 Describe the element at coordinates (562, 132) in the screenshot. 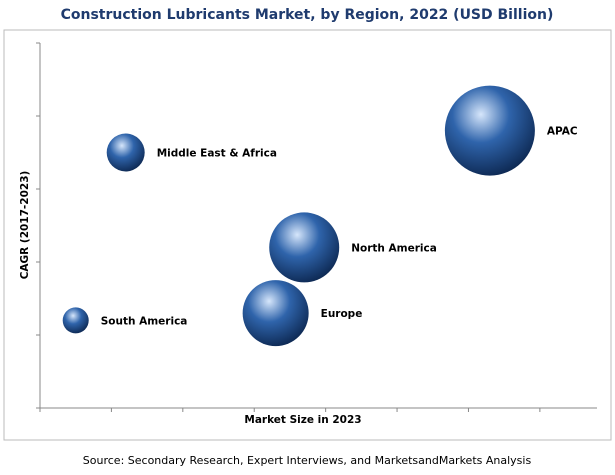

I see `bubble-label: APAC` at that location.